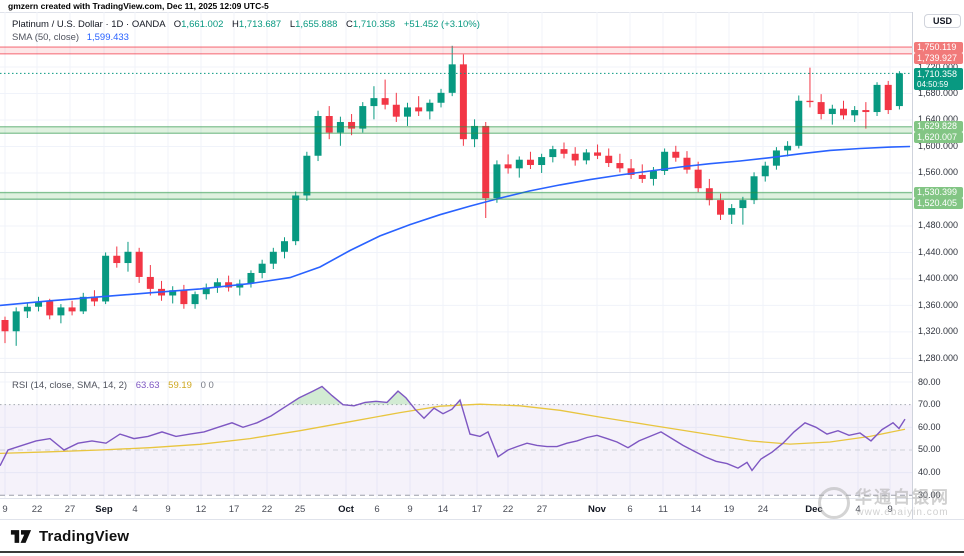 This screenshot has height=556, width=964. I want to click on svg-text: Oct, so click(346, 509).